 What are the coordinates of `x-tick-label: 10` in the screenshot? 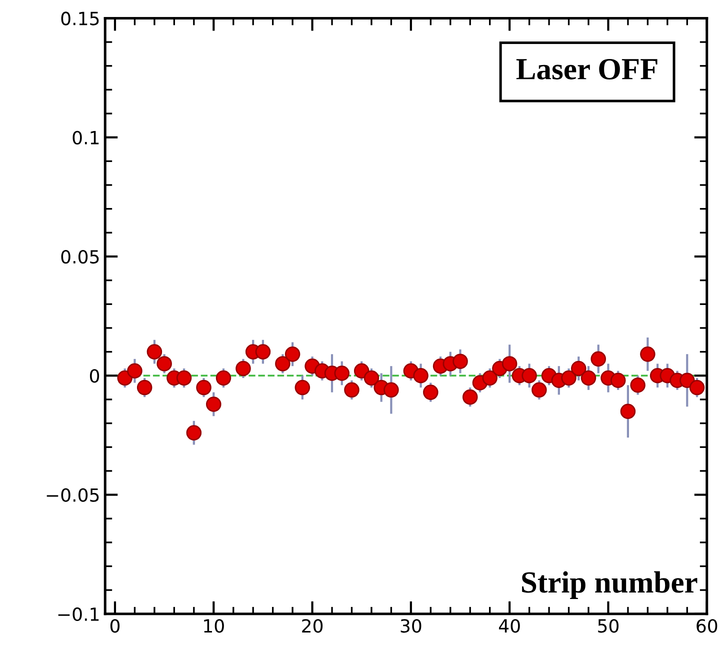 It's located at (214, 626).